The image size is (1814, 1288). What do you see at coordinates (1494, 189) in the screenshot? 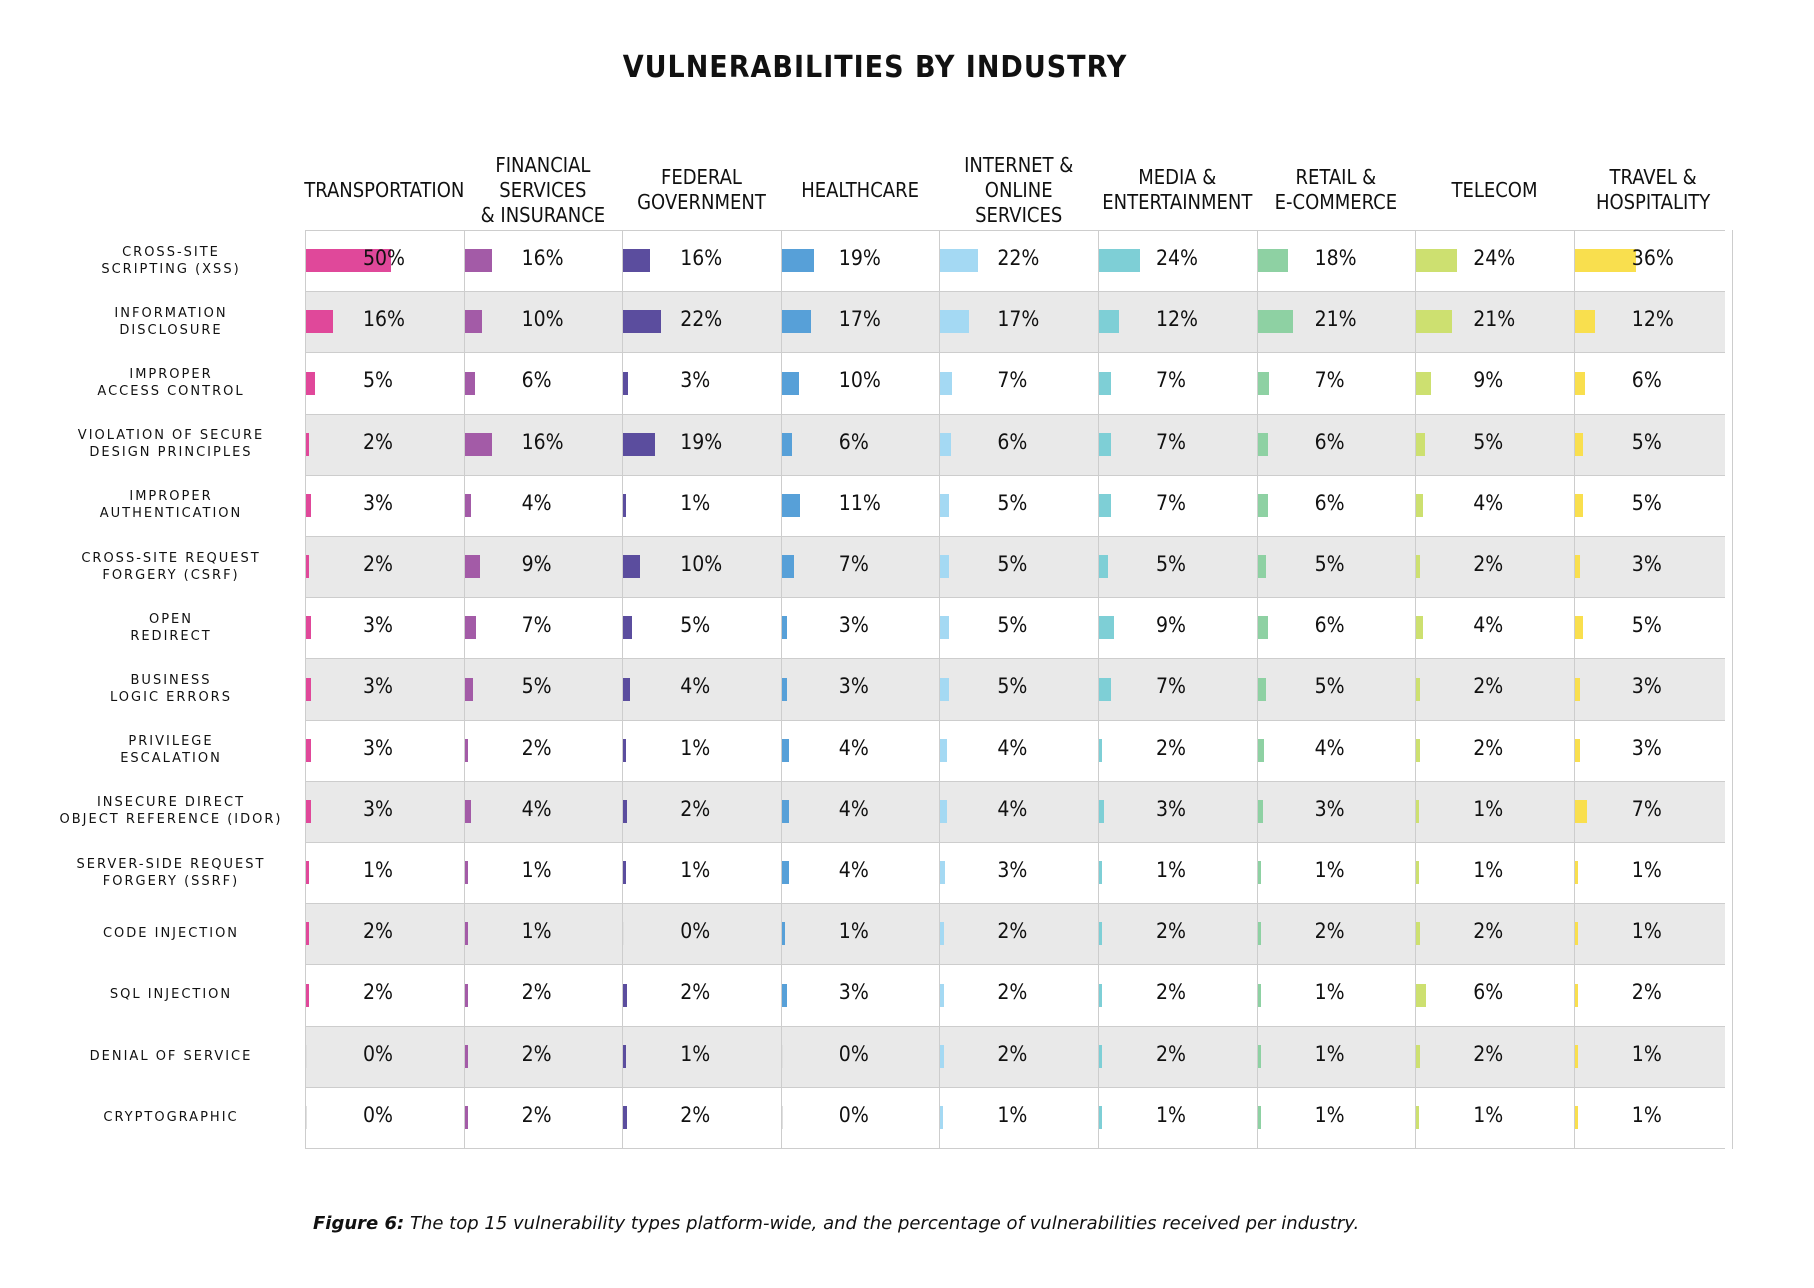
I see `column-header-telecom: TELECOM` at bounding box center [1494, 189].